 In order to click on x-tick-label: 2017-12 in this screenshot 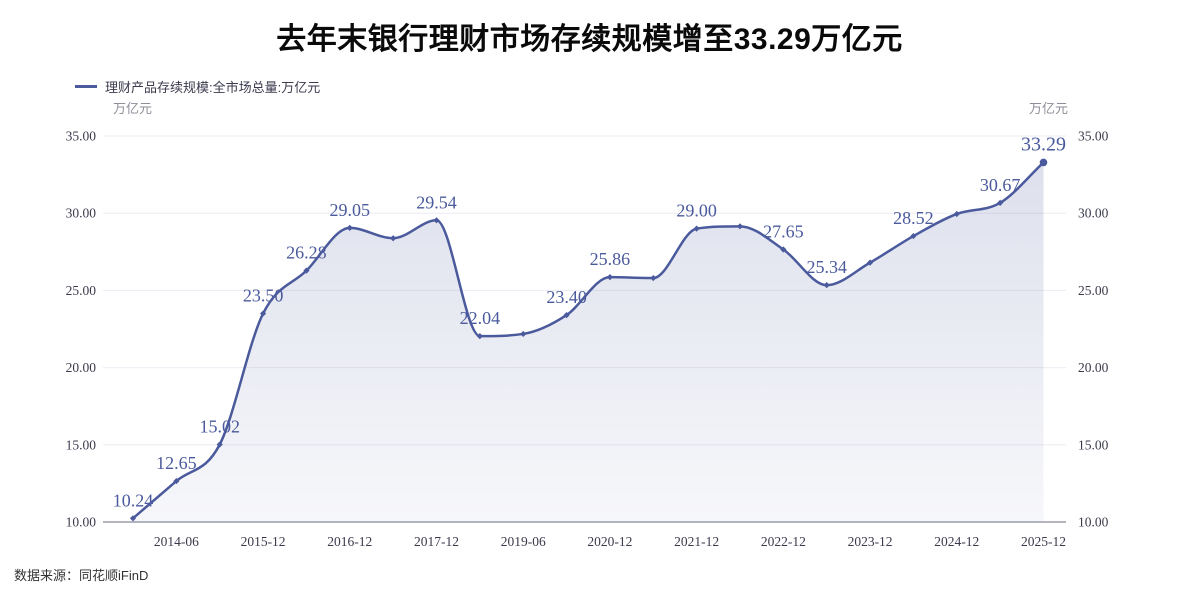, I will do `click(436, 541)`.